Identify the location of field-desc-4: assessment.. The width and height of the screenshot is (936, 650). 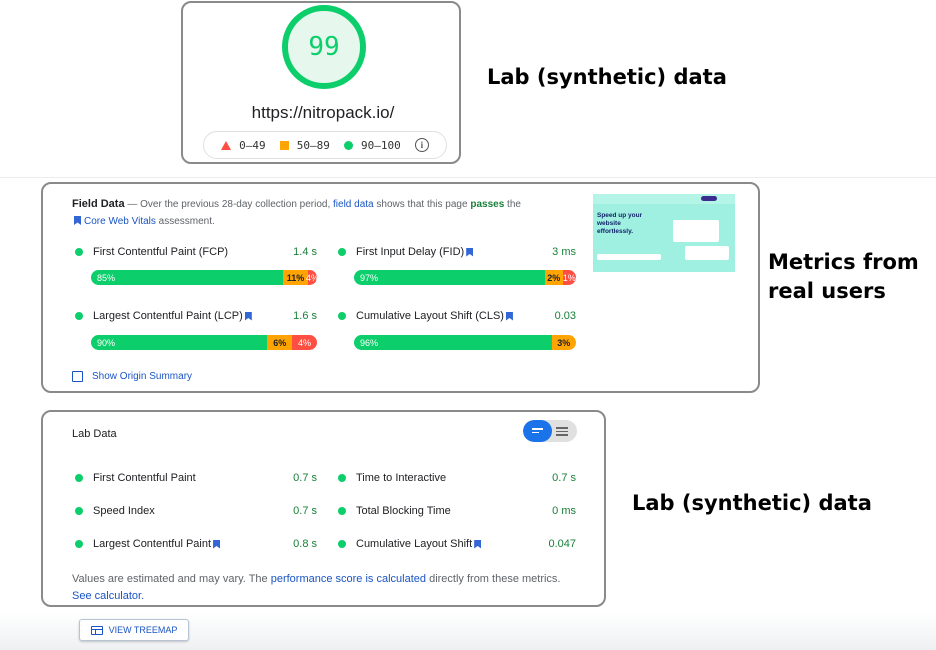
(185, 221).